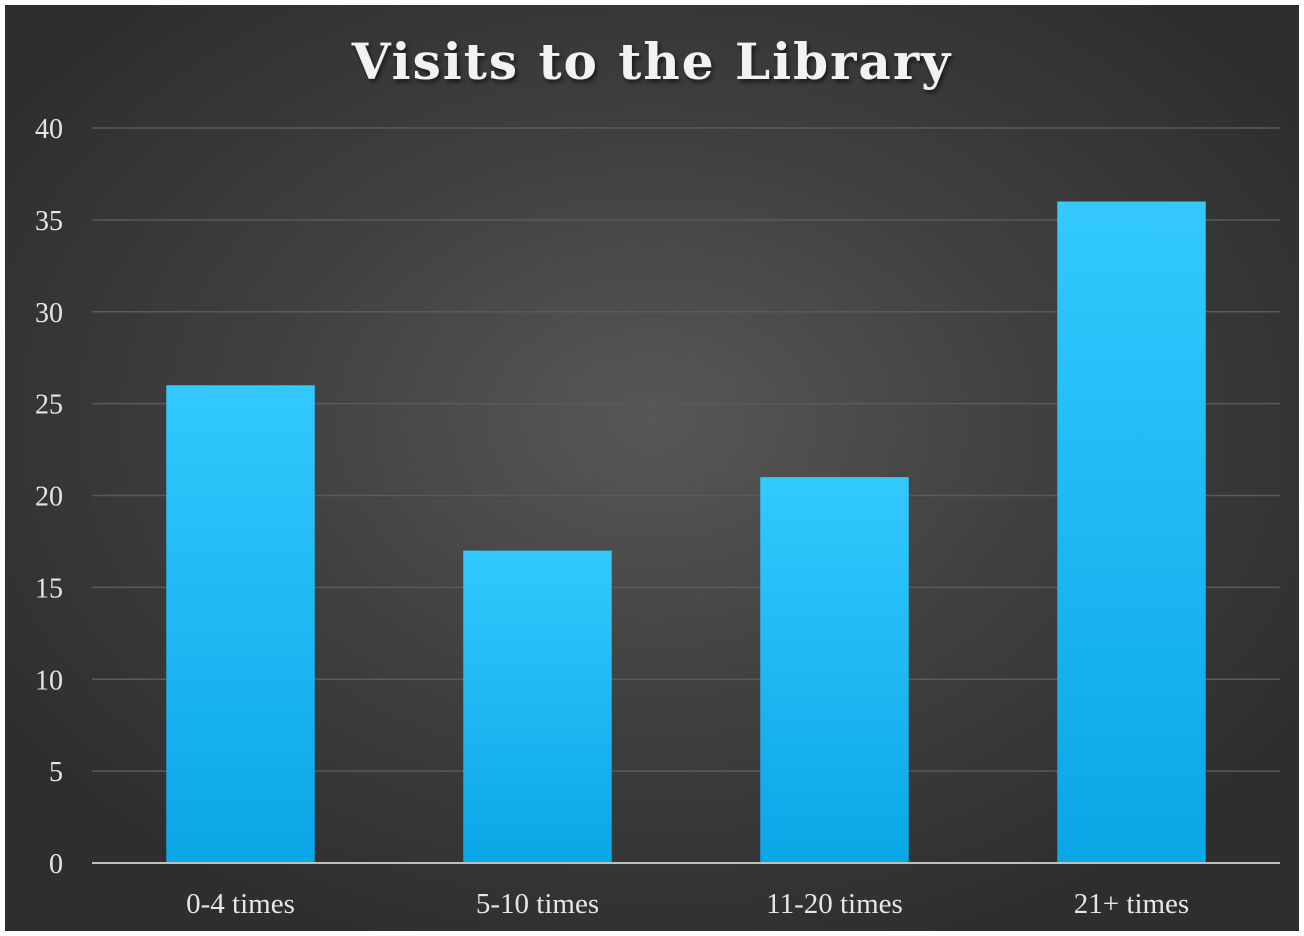 This screenshot has height=936, width=1304. Describe the element at coordinates (49, 221) in the screenshot. I see `y-tick-label: 35` at that location.